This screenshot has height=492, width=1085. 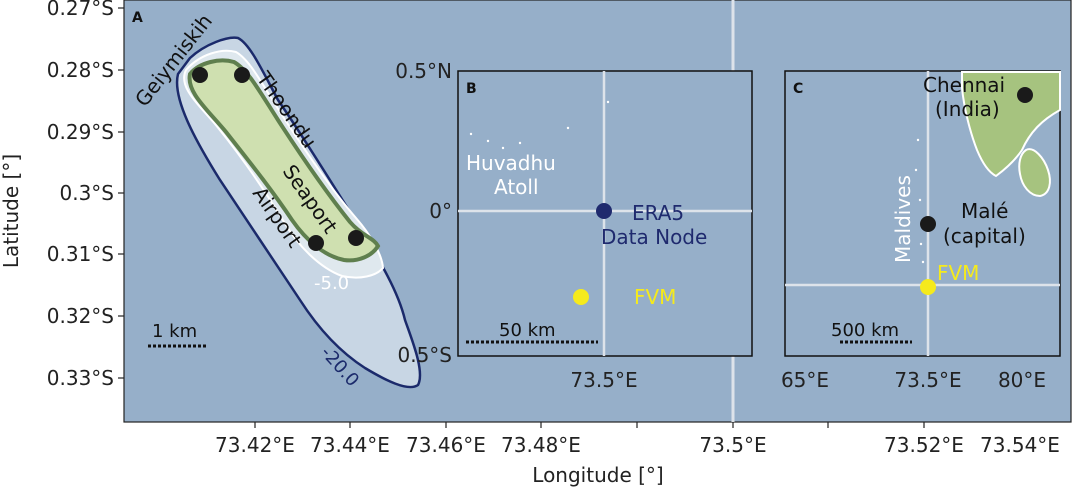 I want to click on y-axis-label: Latitude [°], so click(x=11, y=211).